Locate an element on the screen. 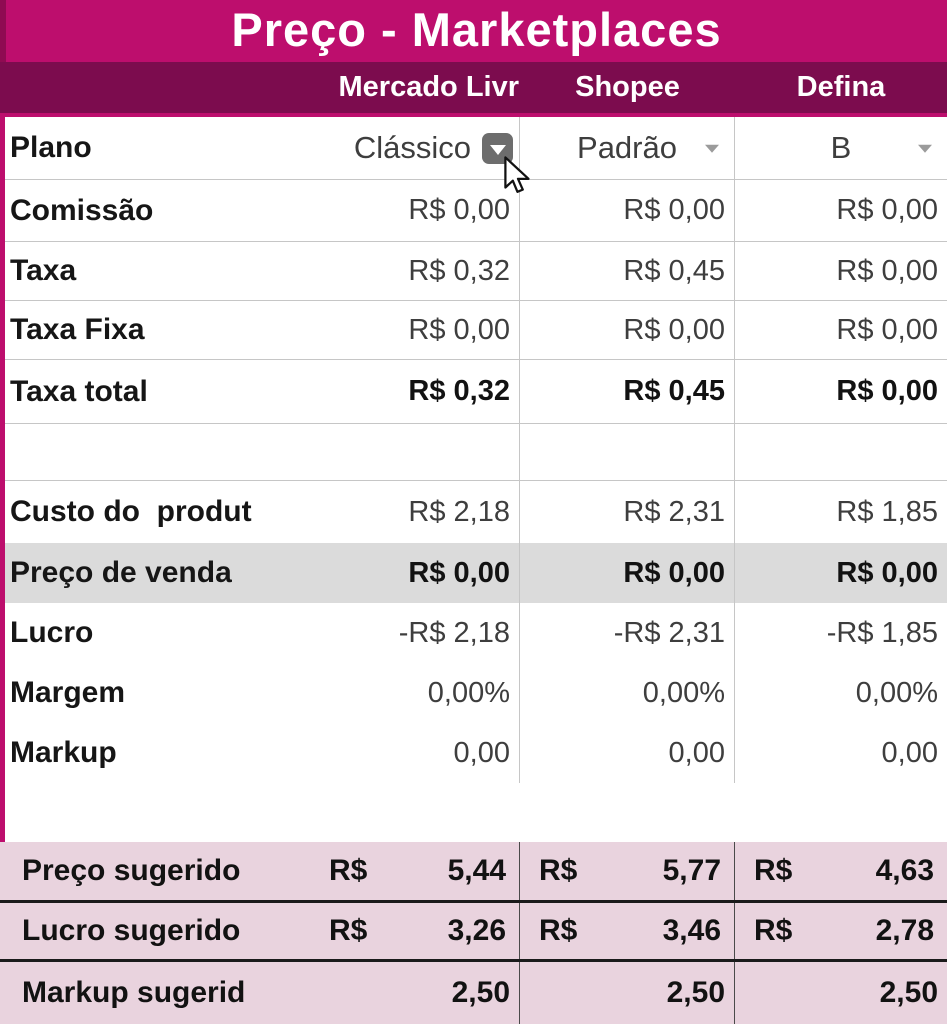  row-label-plano: Plano is located at coordinates (51, 147).